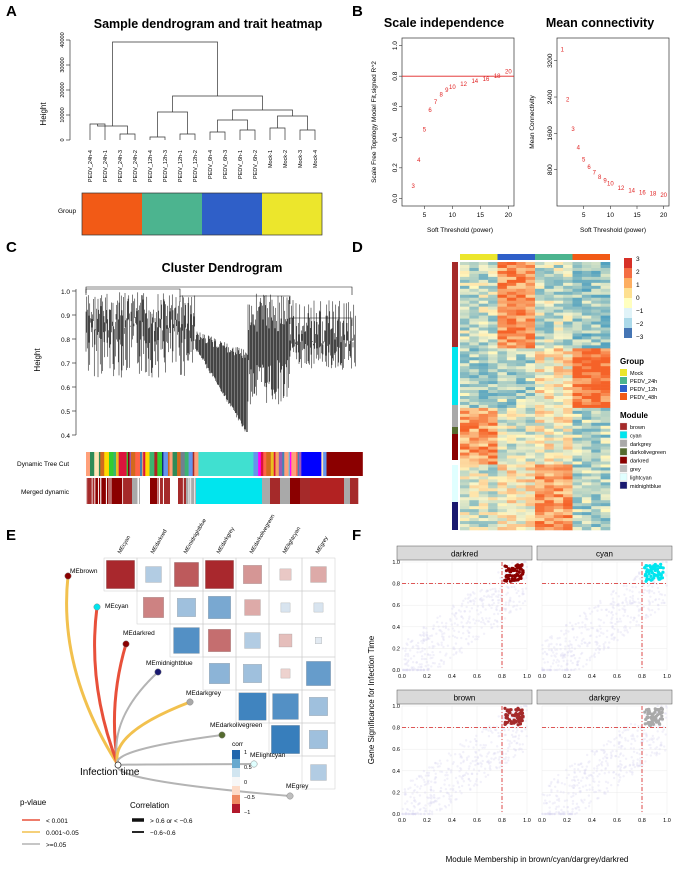  I want to click on scale-xtick-label: 20, so click(509, 215).